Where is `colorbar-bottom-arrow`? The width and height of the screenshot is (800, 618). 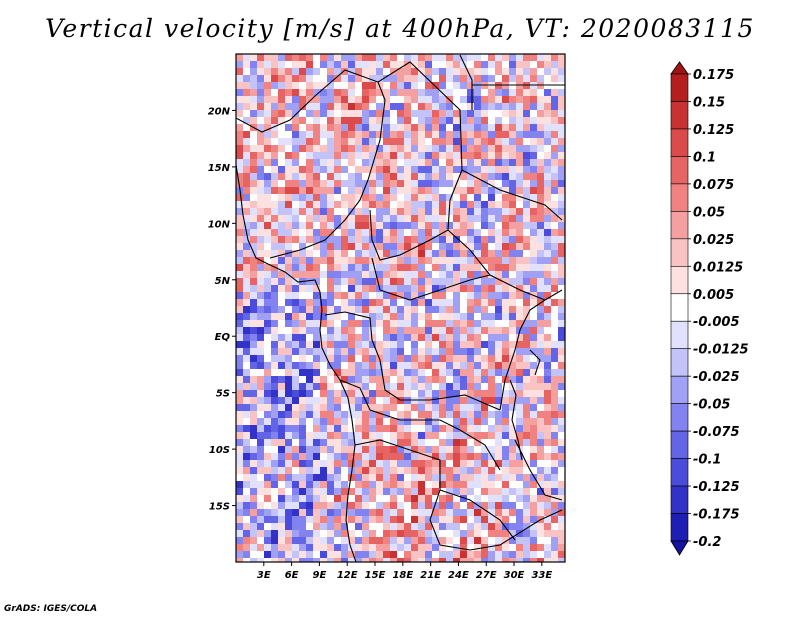 colorbar-bottom-arrow is located at coordinates (679, 548).